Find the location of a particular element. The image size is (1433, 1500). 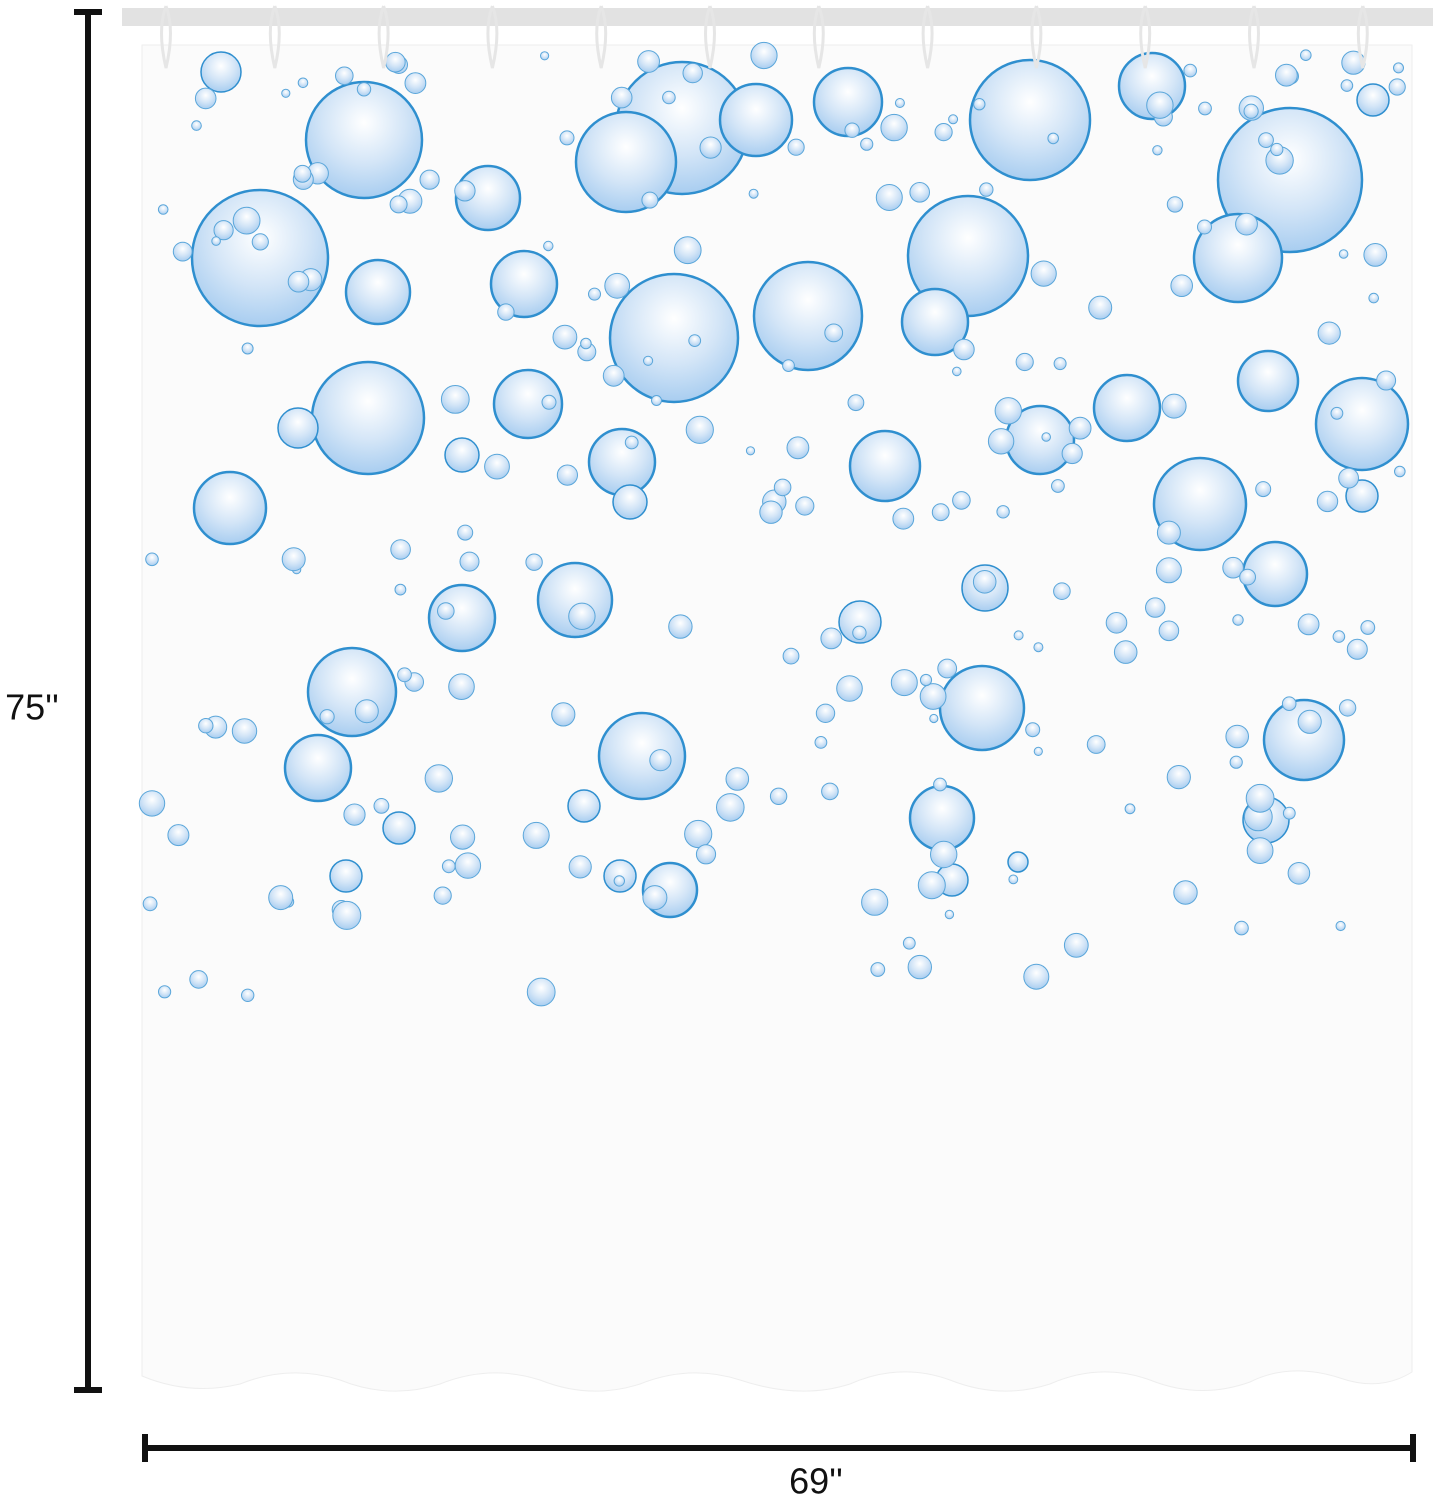

curtain-rod is located at coordinates (777, 17).